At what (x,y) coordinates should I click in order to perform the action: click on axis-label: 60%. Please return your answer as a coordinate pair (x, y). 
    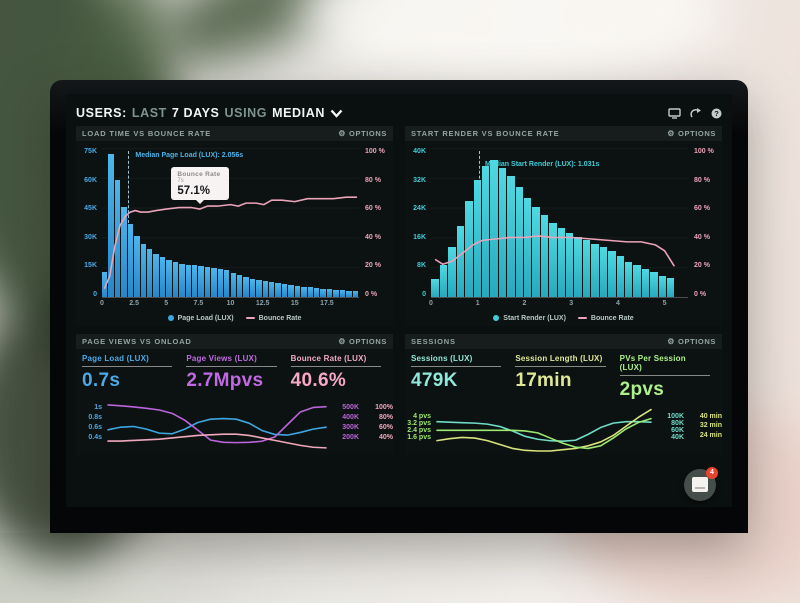
    Looking at the image, I should click on (385, 427).